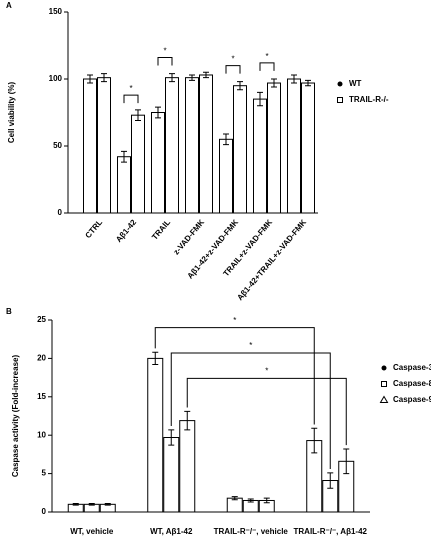 The height and width of the screenshot is (550, 431). What do you see at coordinates (171, 531) in the screenshot?
I see `x-tick-label: WT, Aβ1-42` at bounding box center [171, 531].